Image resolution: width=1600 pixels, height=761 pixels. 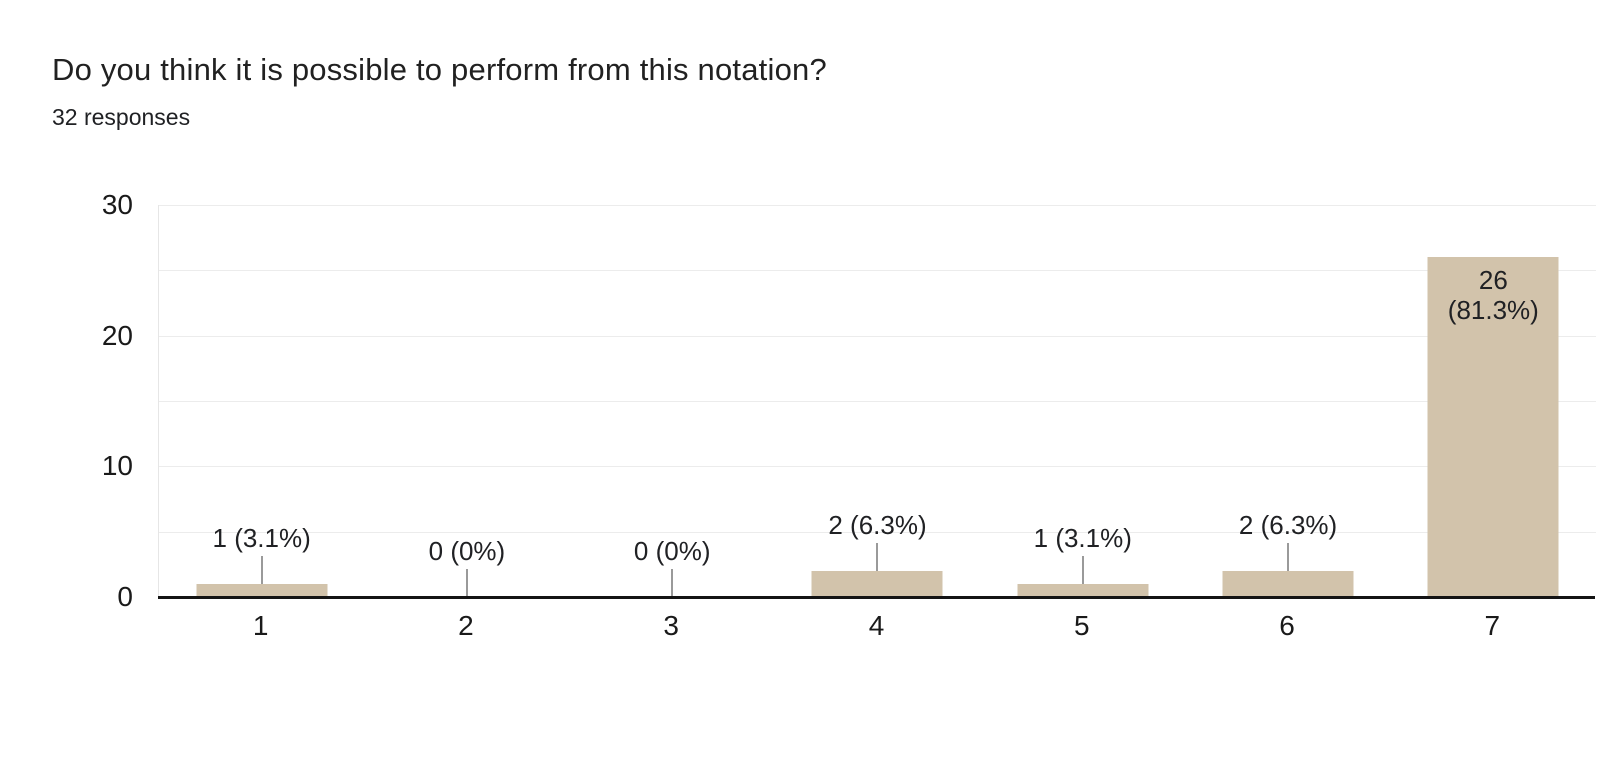 I want to click on x-tick-label-5: 5, so click(x=1081, y=625).